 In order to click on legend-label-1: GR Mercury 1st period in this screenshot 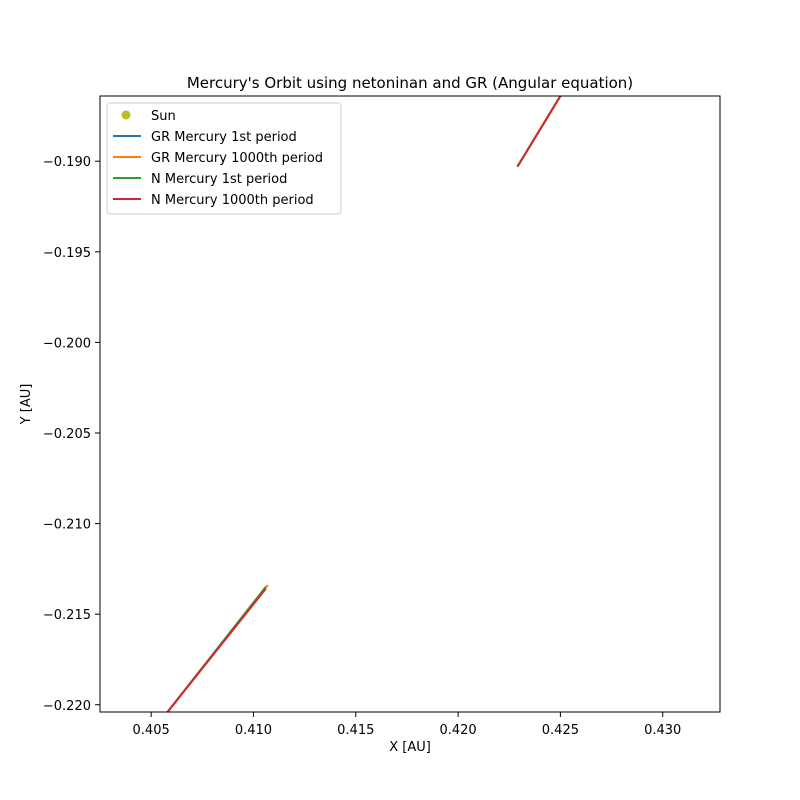, I will do `click(224, 137)`.